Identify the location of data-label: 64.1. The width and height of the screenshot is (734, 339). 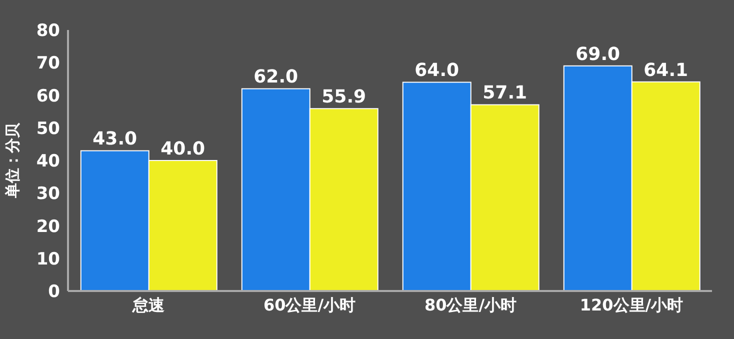
(666, 70).